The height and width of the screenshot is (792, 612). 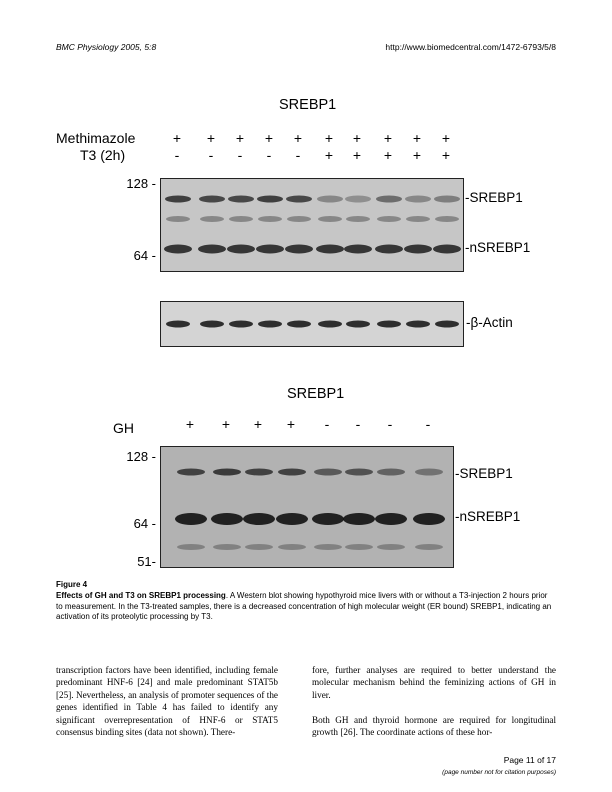 I want to click on t3-sign-lane-5: -, so click(x=298, y=155).